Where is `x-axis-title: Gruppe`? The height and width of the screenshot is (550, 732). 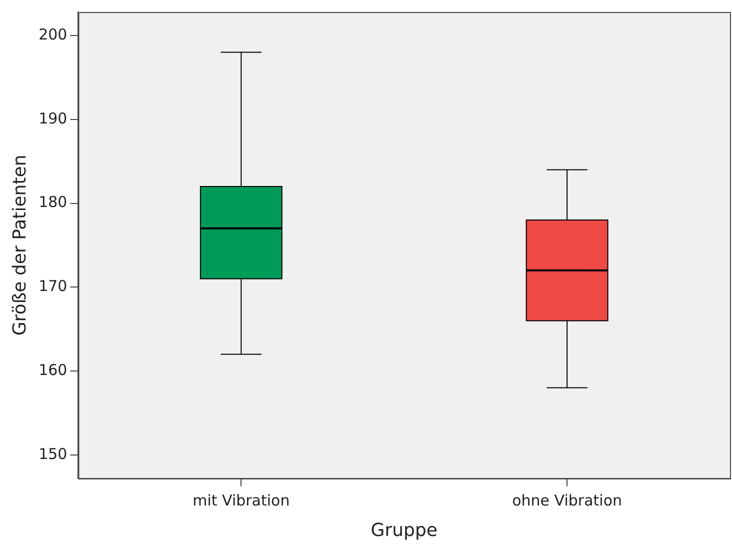
x-axis-title: Gruppe is located at coordinates (404, 530).